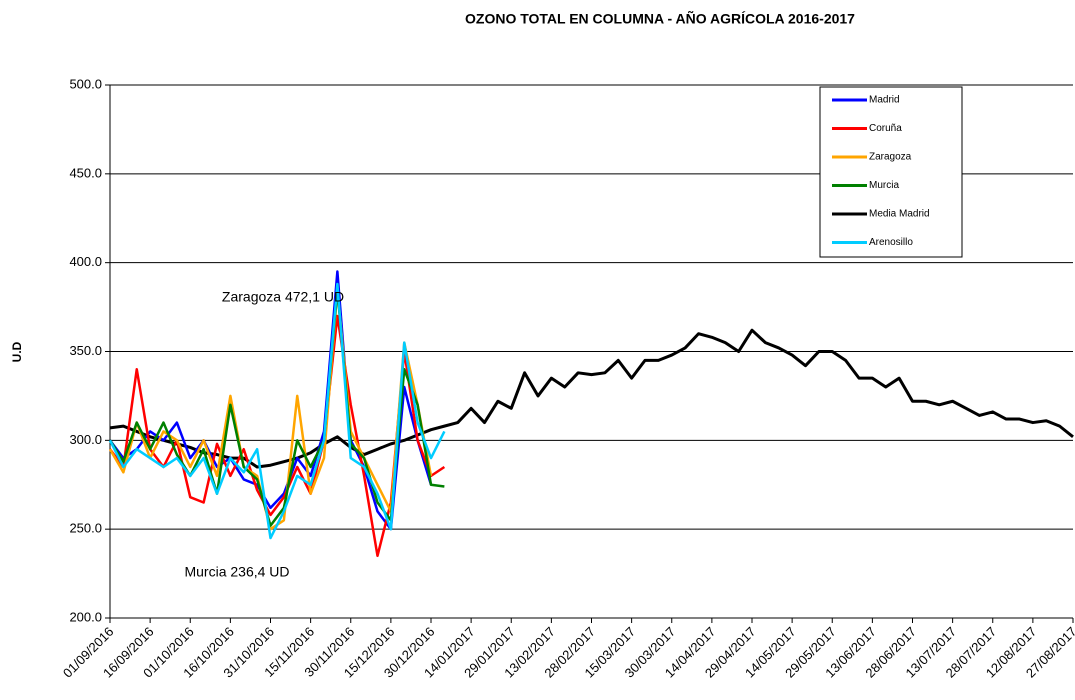 This screenshot has width=1075, height=700. What do you see at coordinates (85, 616) in the screenshot?
I see `y-tick-label: 200.0` at bounding box center [85, 616].